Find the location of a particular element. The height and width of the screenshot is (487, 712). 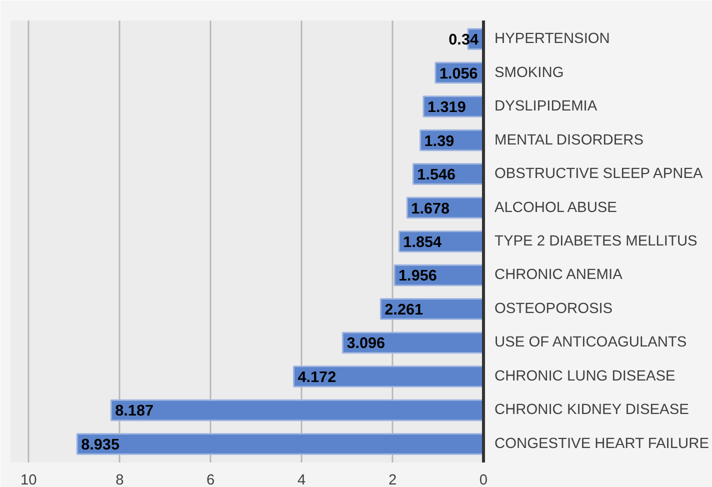

y-tick-label: OSTEOPOROSIS is located at coordinates (553, 308).